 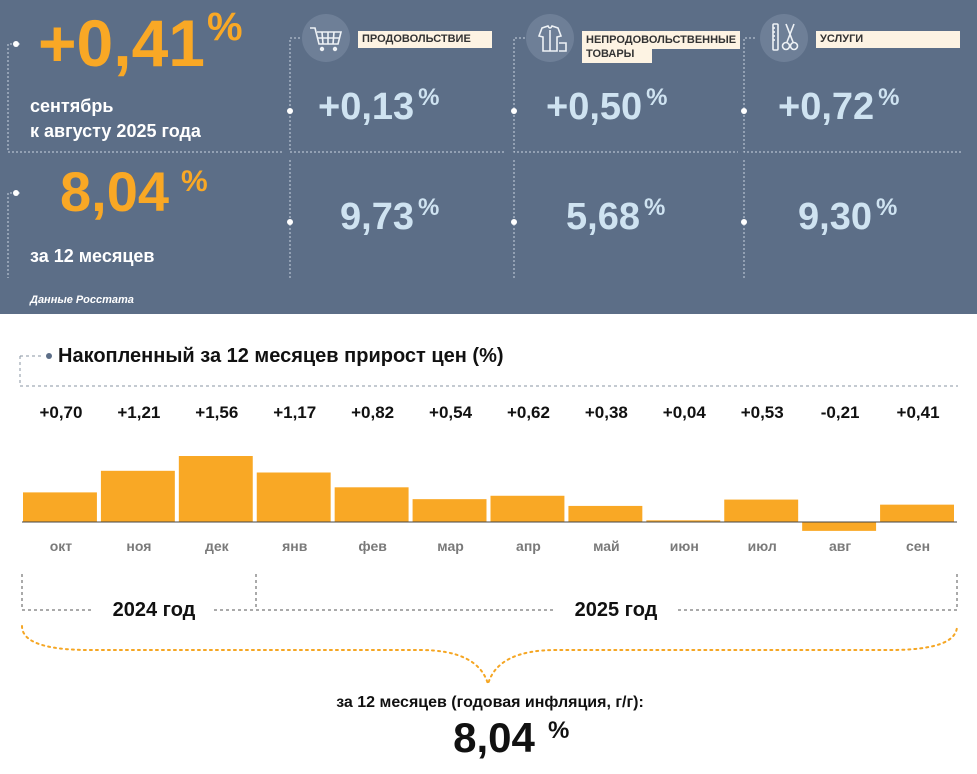 I want to click on summary-value: 8,04, so click(x=494, y=737).